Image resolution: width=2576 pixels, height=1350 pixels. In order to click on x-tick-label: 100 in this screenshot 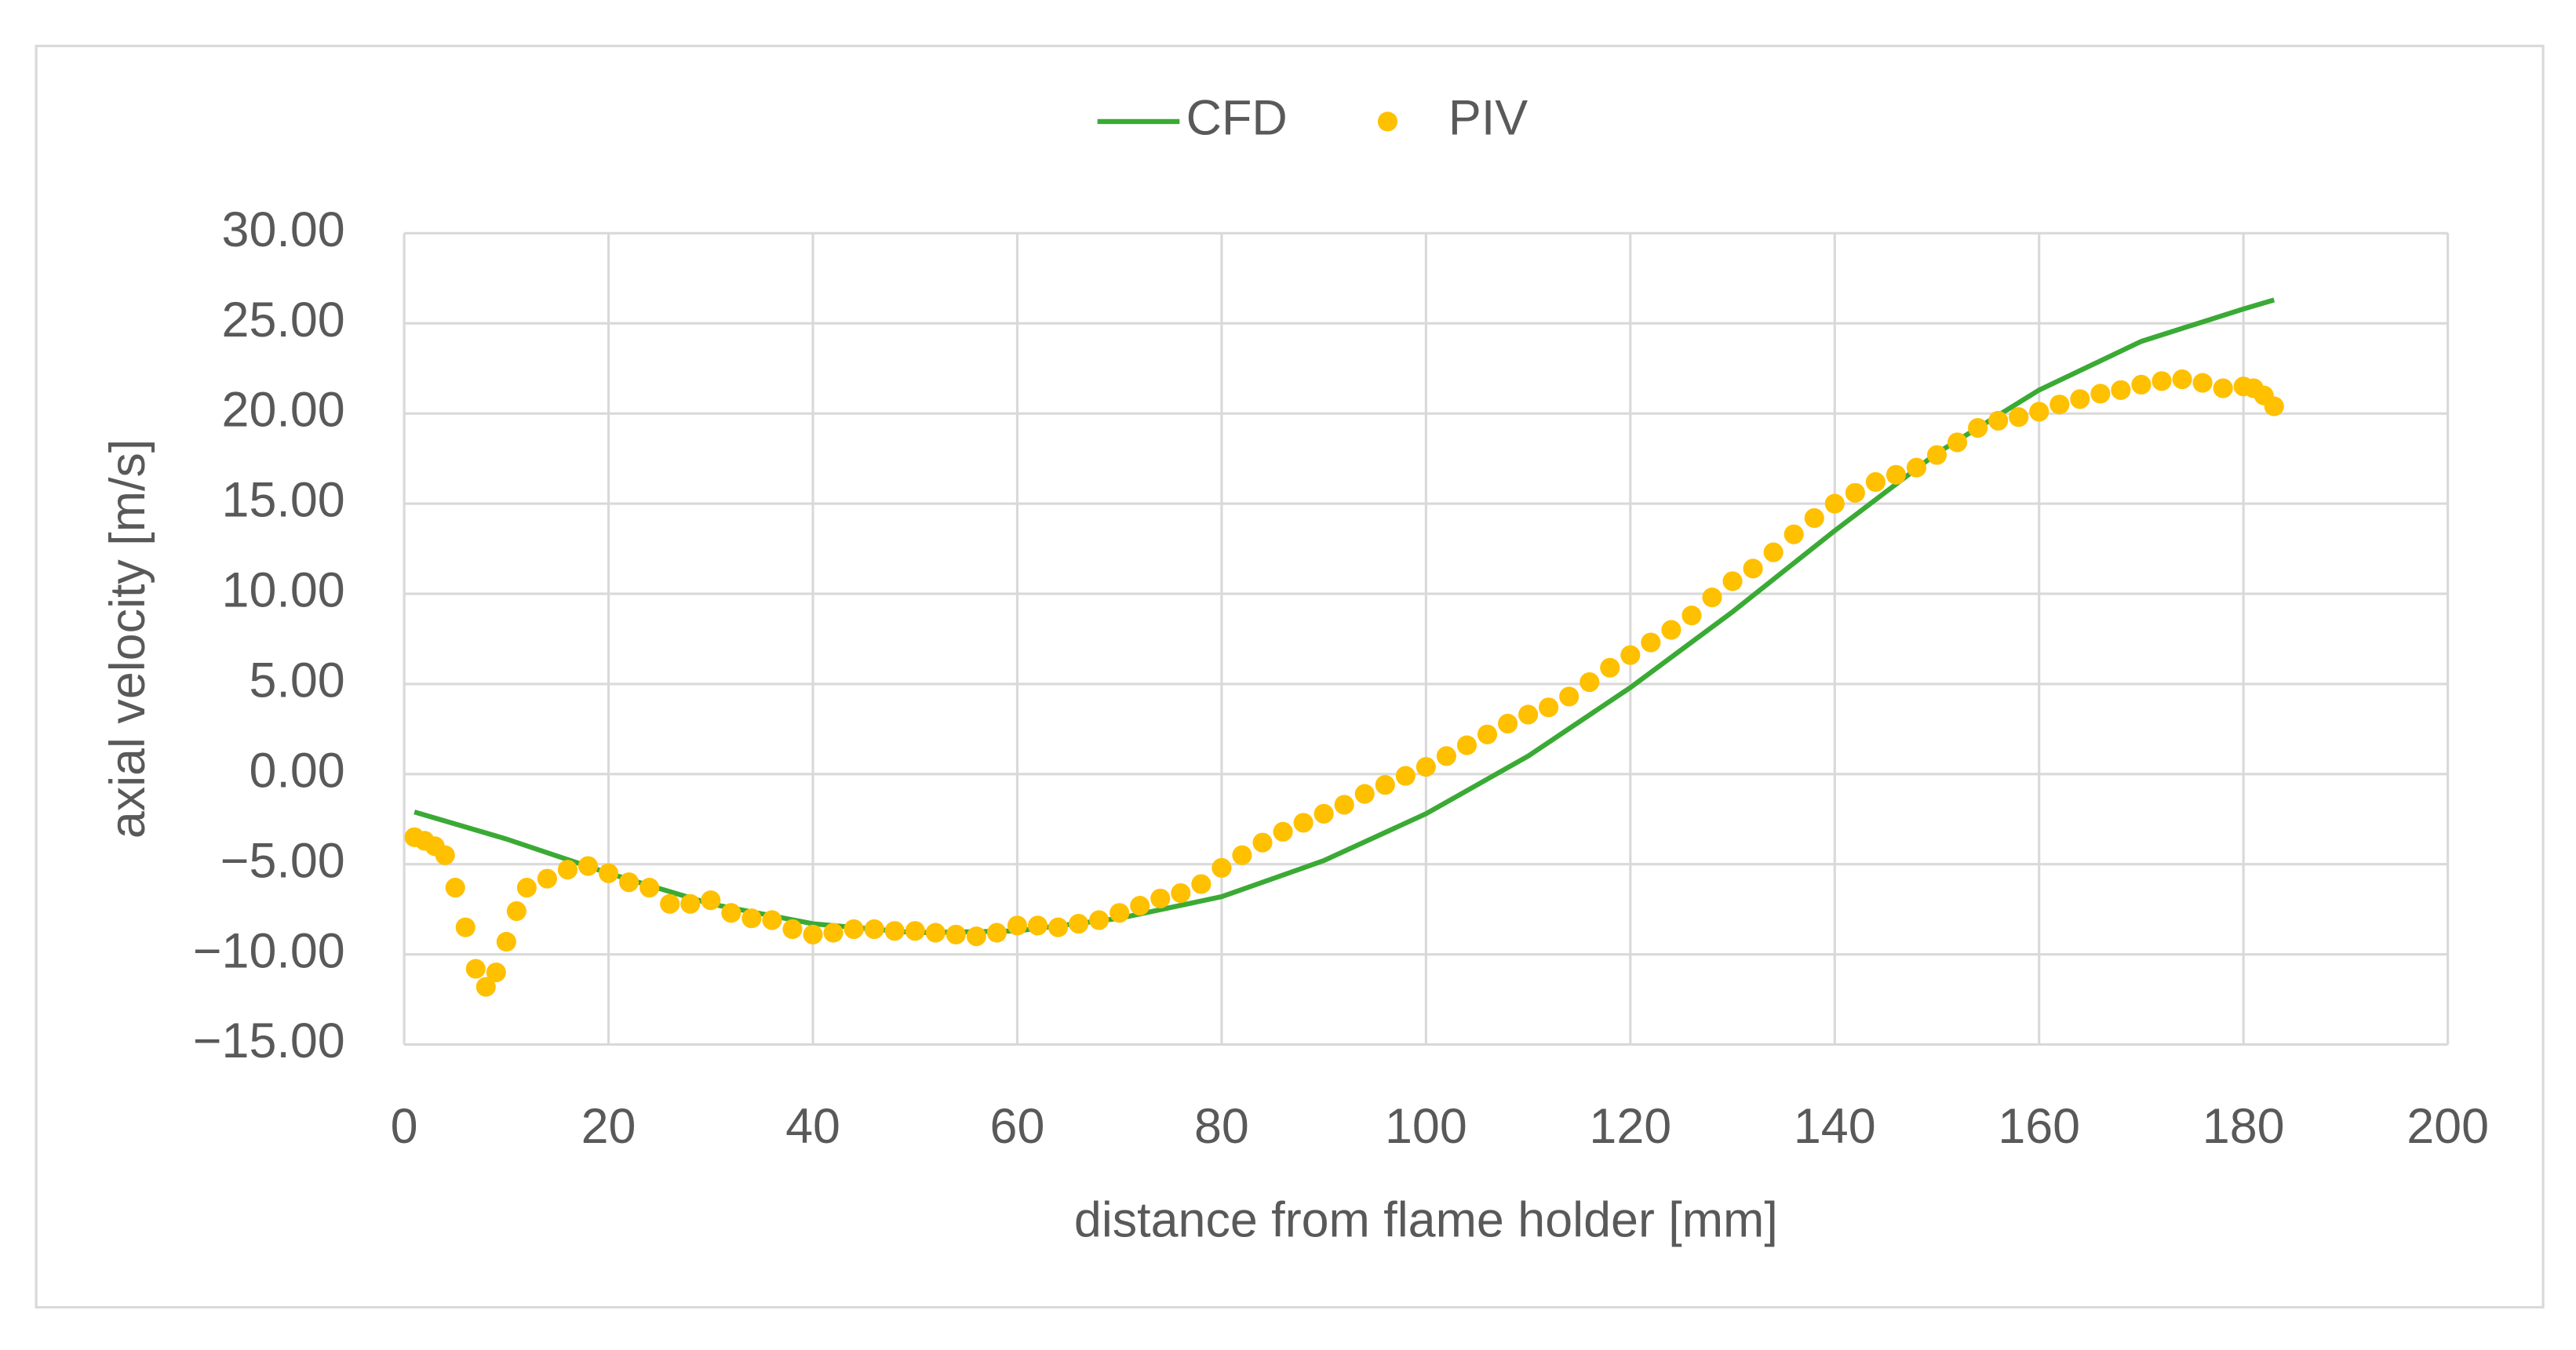, I will do `click(1426, 1127)`.